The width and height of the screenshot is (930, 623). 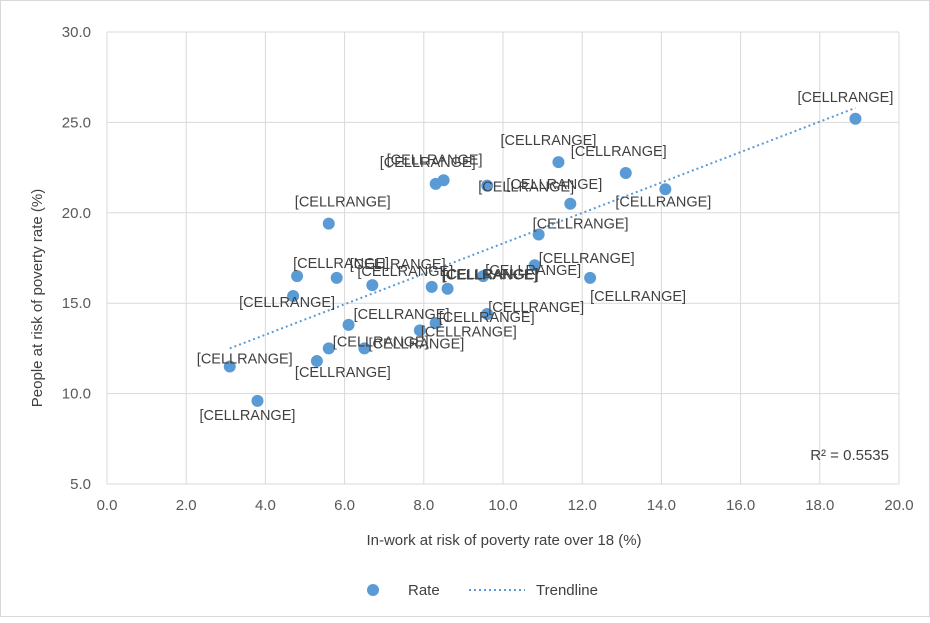 What do you see at coordinates (482, 590) in the screenshot?
I see `legend: Rate Trendline` at bounding box center [482, 590].